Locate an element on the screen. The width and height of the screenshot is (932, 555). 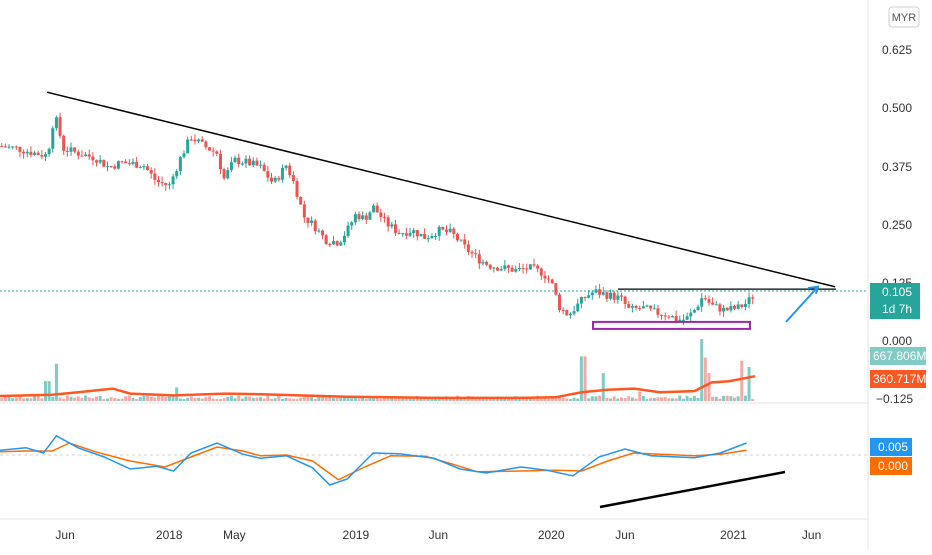
oscillator-slow-tag: 0.000 is located at coordinates (891, 466).